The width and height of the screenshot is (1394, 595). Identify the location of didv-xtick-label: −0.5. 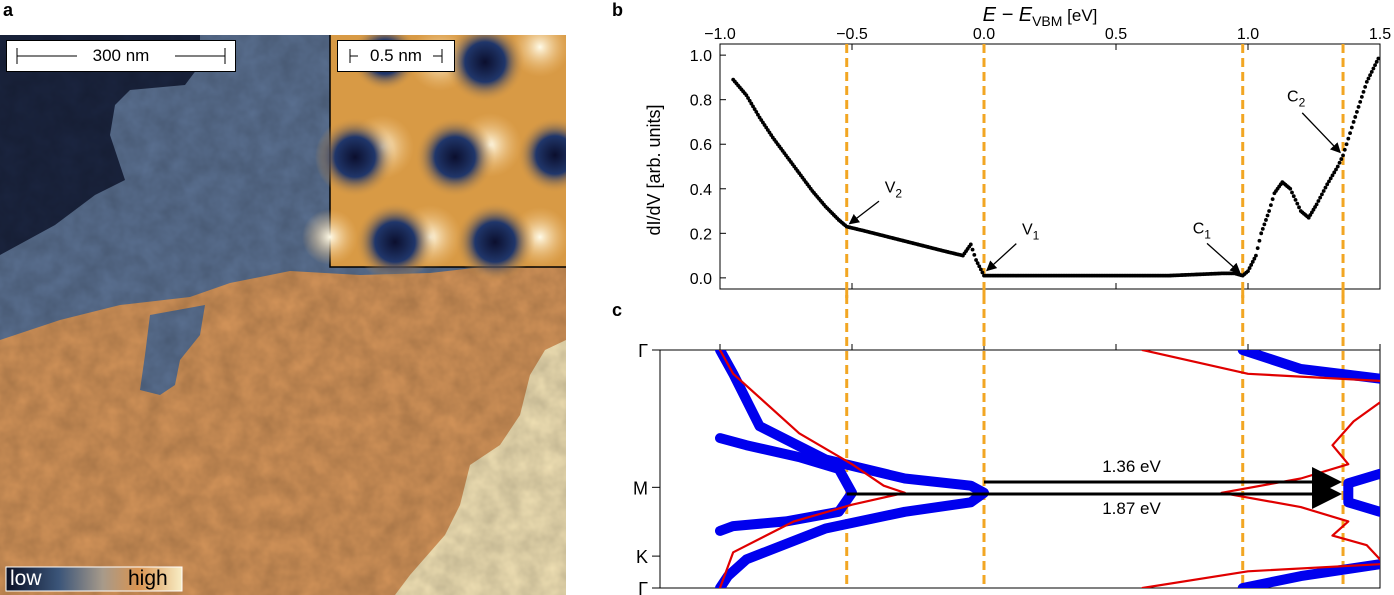
(852, 34).